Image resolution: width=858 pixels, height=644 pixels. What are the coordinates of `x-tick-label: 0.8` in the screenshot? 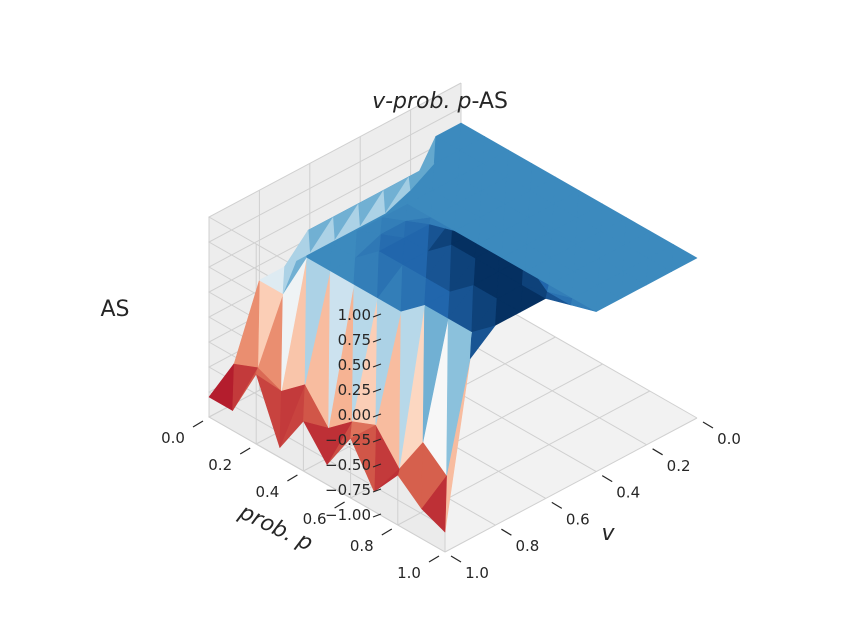 It's located at (527, 546).